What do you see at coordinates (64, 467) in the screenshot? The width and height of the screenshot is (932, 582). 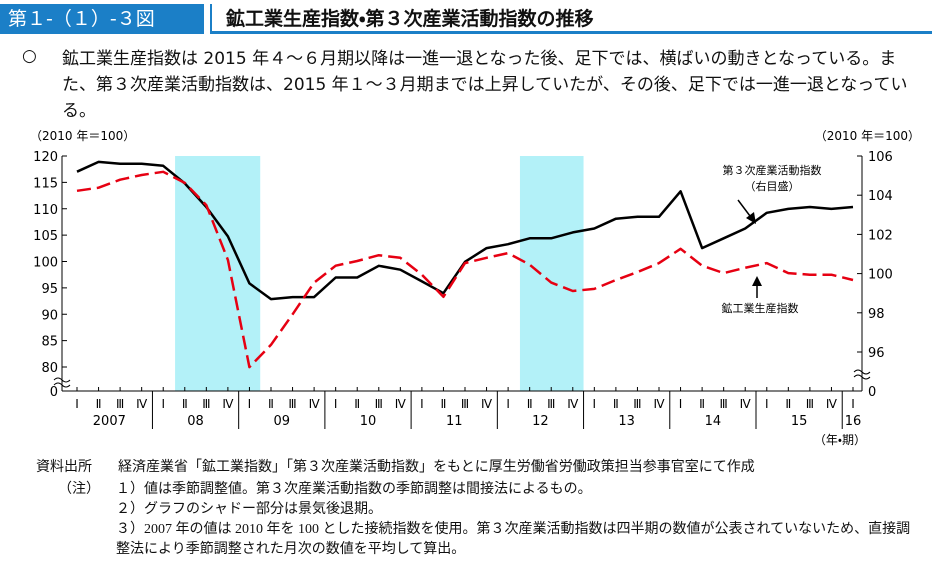 I see `source-label: 資料出所` at bounding box center [64, 467].